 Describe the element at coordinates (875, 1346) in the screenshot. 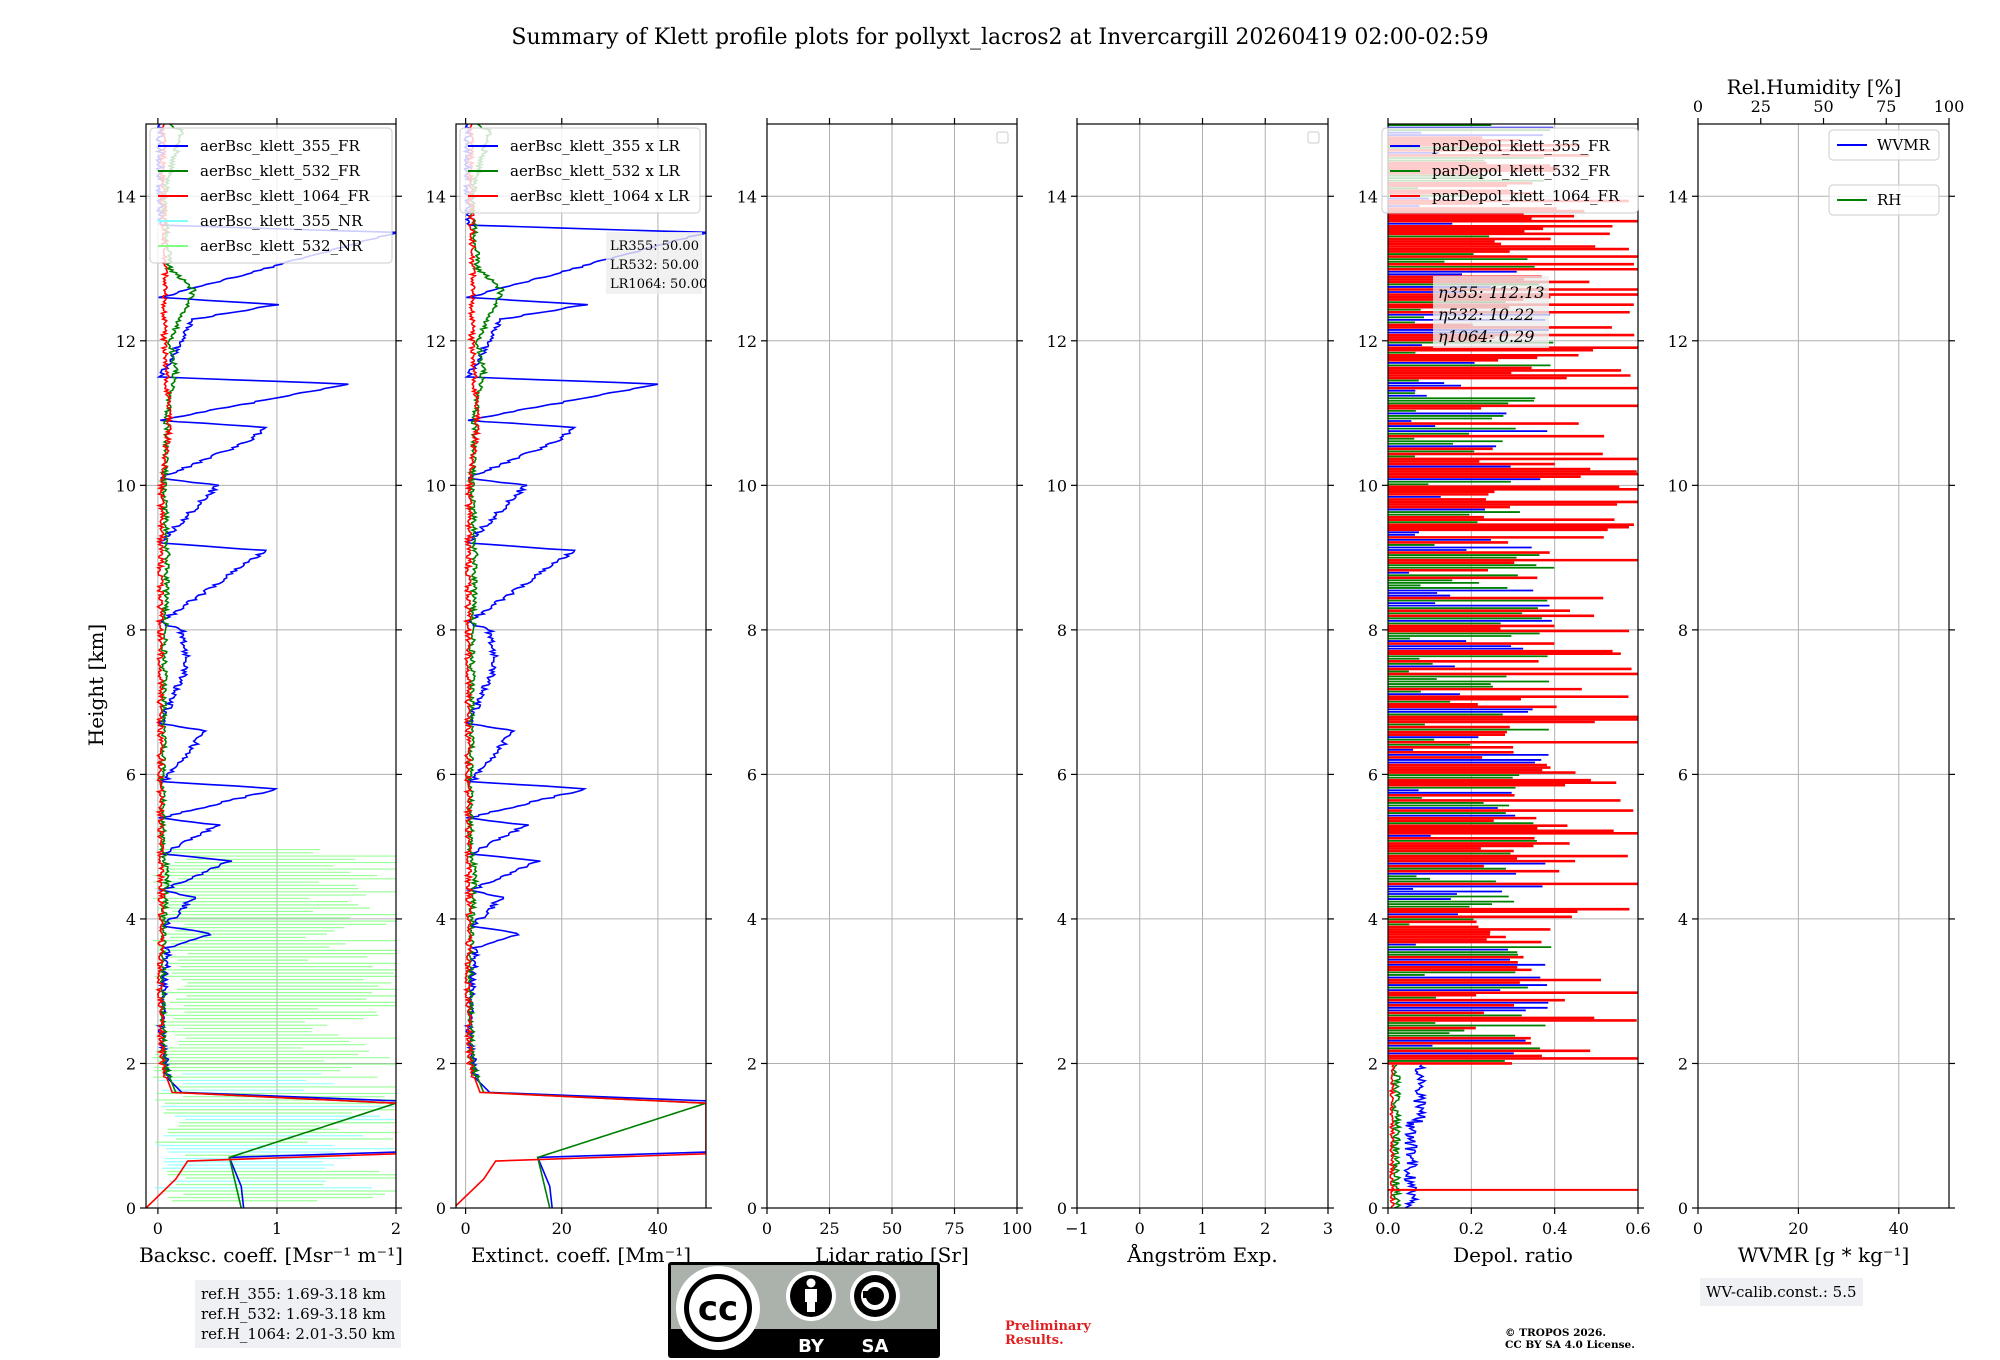

I see `cc-sa-label: SA` at that location.